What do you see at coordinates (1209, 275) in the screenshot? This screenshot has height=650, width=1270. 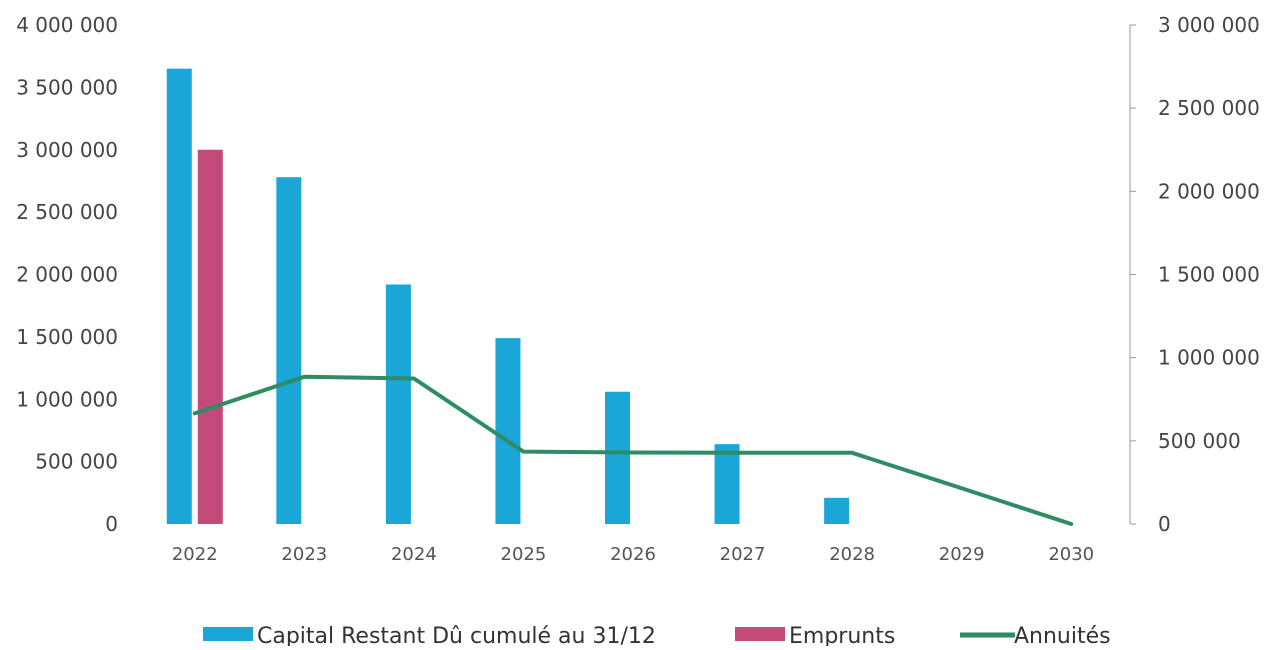 I see `right-tick-label: 1 500 000` at bounding box center [1209, 275].